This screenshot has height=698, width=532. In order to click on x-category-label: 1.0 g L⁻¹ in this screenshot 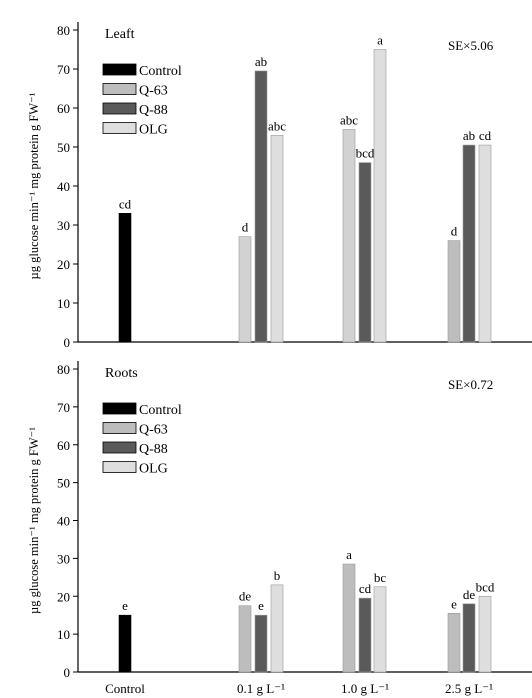, I will do `click(365, 688)`.